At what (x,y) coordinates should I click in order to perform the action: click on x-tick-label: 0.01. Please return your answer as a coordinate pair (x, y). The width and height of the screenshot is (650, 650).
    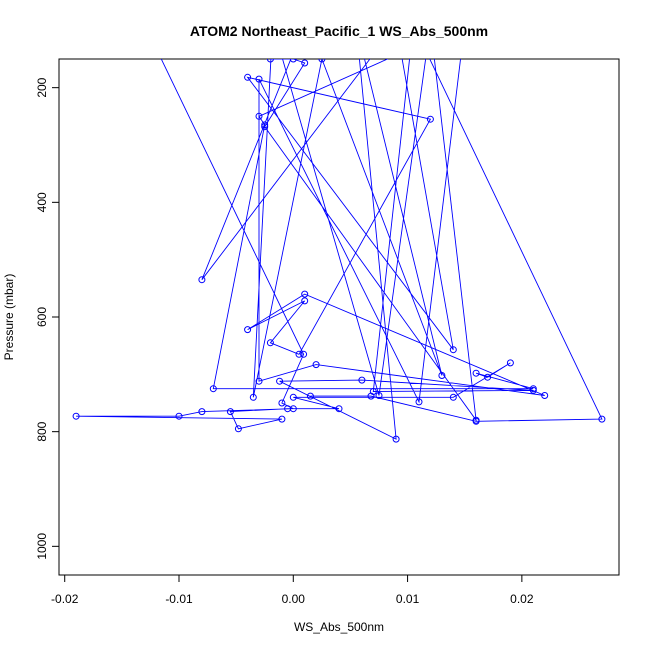
    Looking at the image, I should click on (408, 599).